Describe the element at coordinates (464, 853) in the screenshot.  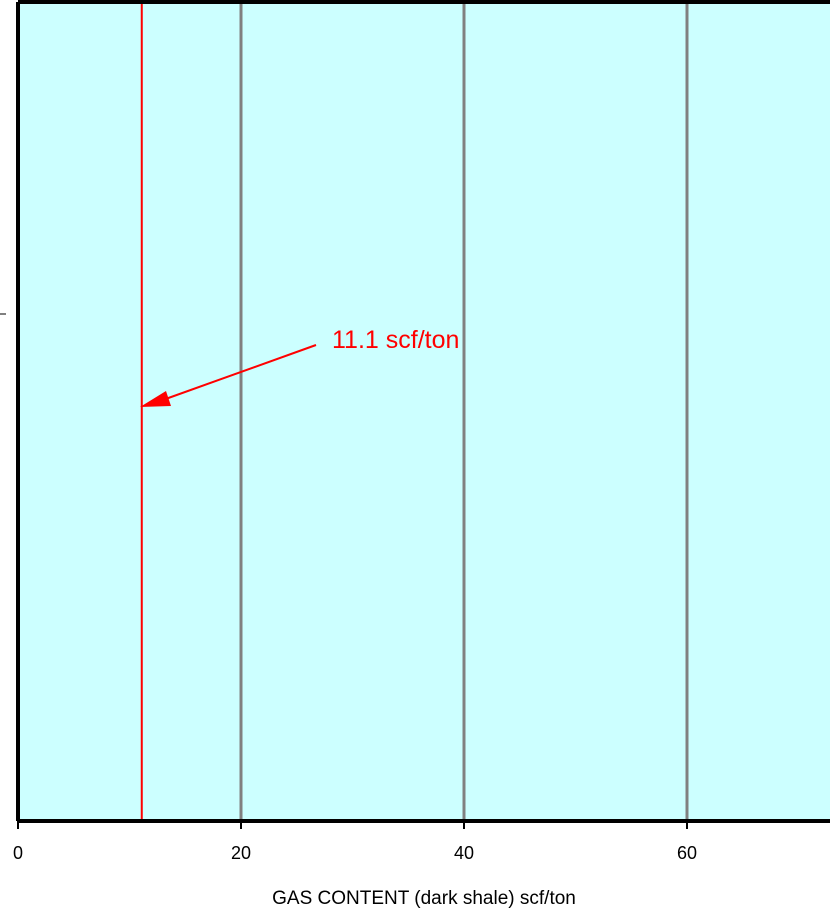
I see `x-tick-label-40: 40` at that location.